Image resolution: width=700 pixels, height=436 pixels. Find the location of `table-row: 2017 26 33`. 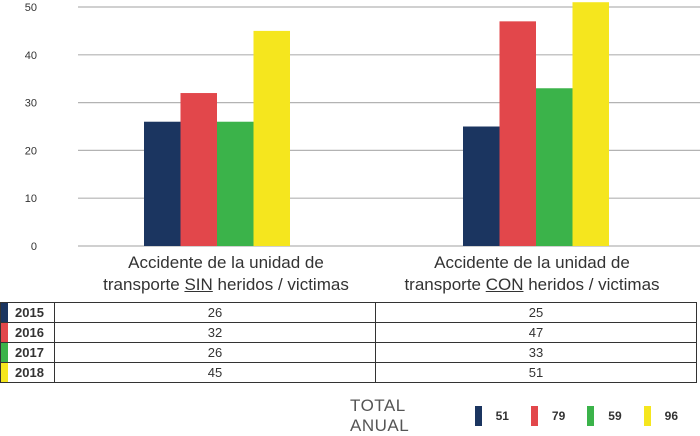

table-row: 2017 26 33 is located at coordinates (348, 352).